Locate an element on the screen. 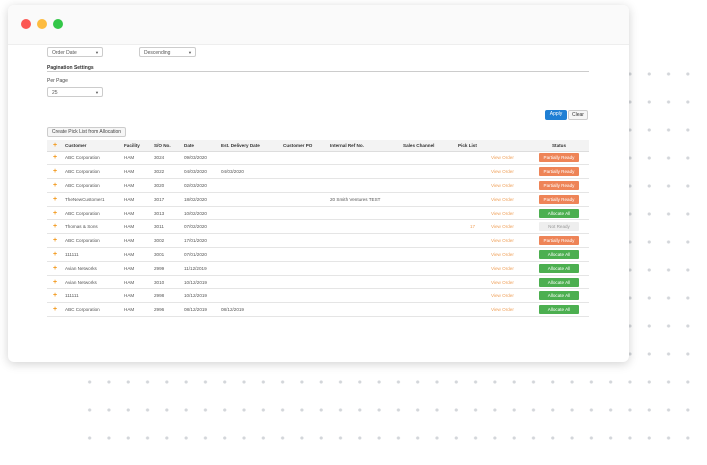 The image size is (707, 465). cell-sales-channel is located at coordinates (428, 310).